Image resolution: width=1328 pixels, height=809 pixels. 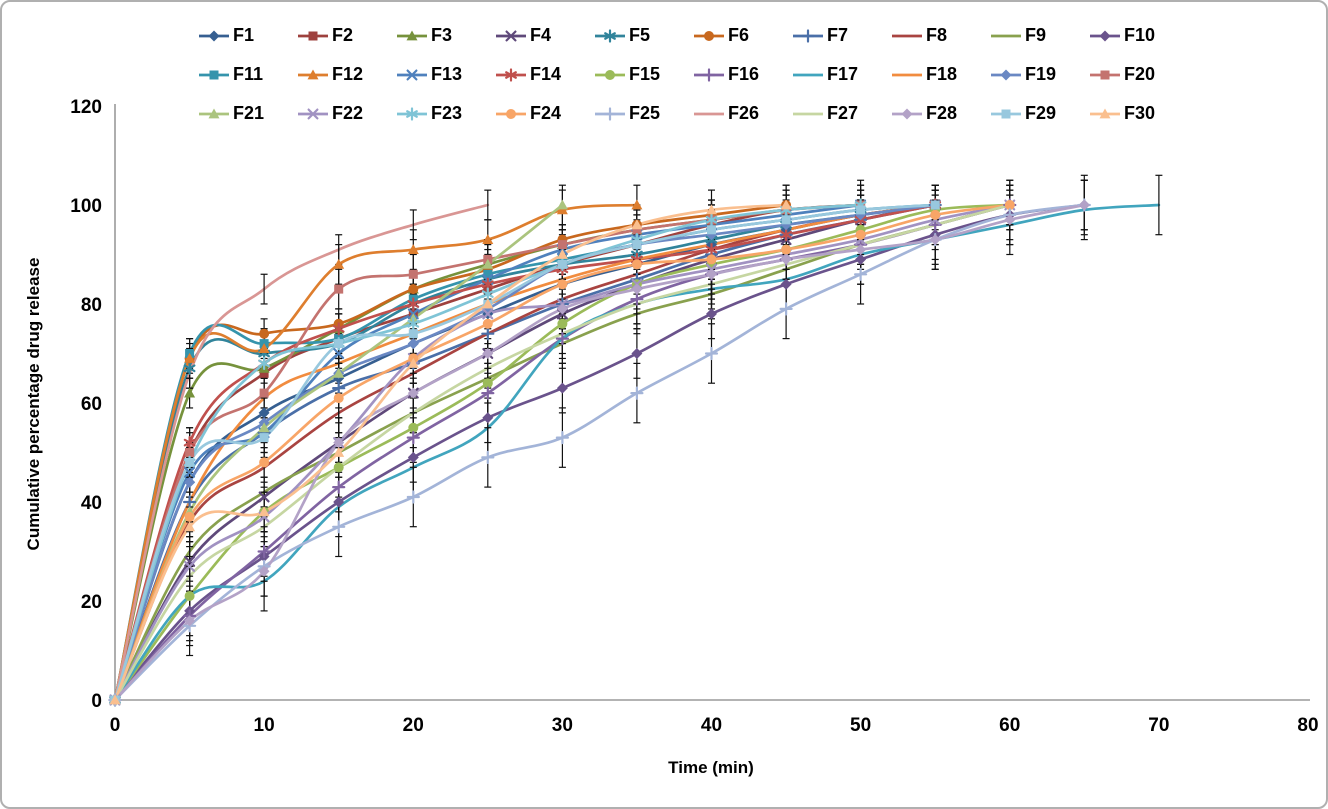 I want to click on y-tick-label: 0, so click(x=96, y=701).